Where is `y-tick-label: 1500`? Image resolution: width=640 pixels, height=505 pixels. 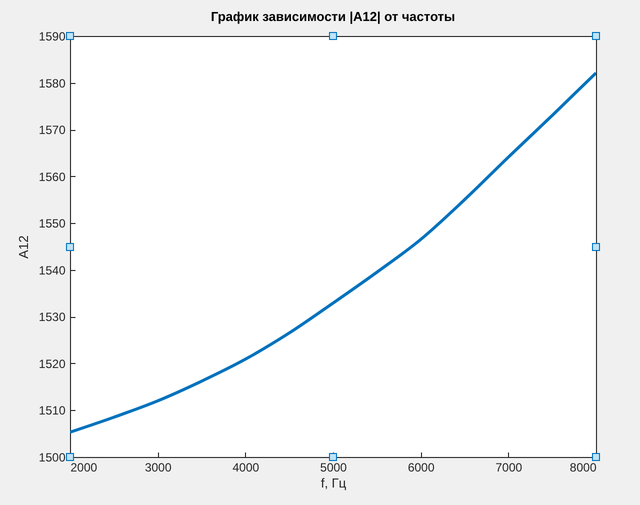 y-tick-label: 1500 is located at coordinates (52, 457).